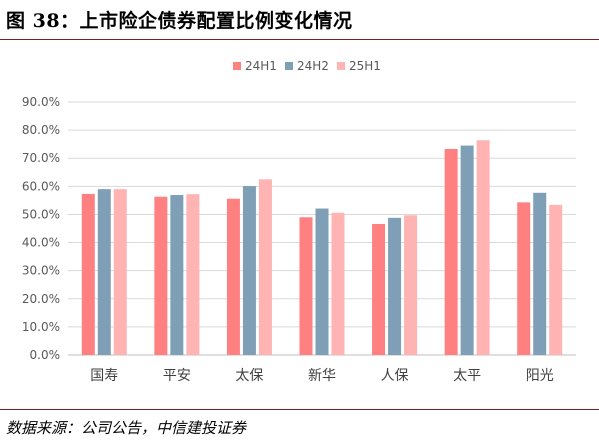  What do you see at coordinates (467, 376) in the screenshot?
I see `x-tick-label: 太平` at bounding box center [467, 376].